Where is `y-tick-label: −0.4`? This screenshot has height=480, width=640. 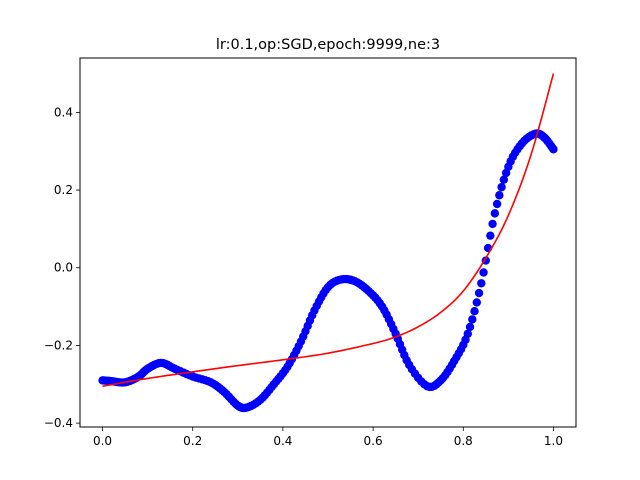
y-tick-label: −0.4 is located at coordinates (58, 423).